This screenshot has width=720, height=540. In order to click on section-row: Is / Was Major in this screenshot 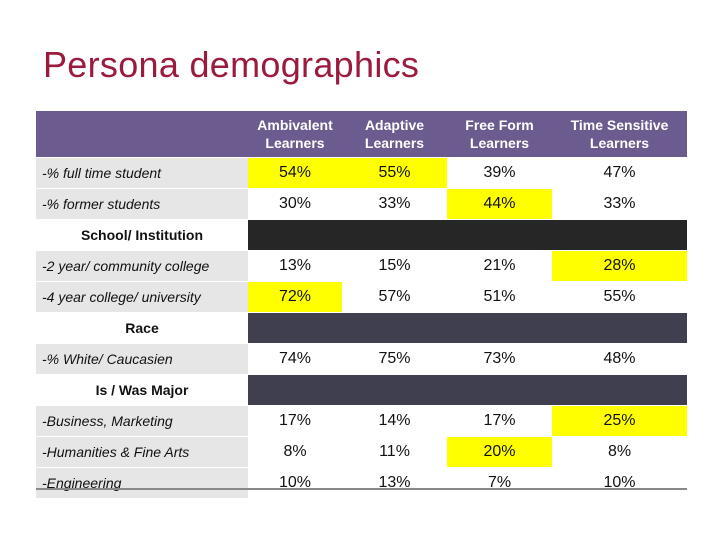, I will do `click(361, 389)`.